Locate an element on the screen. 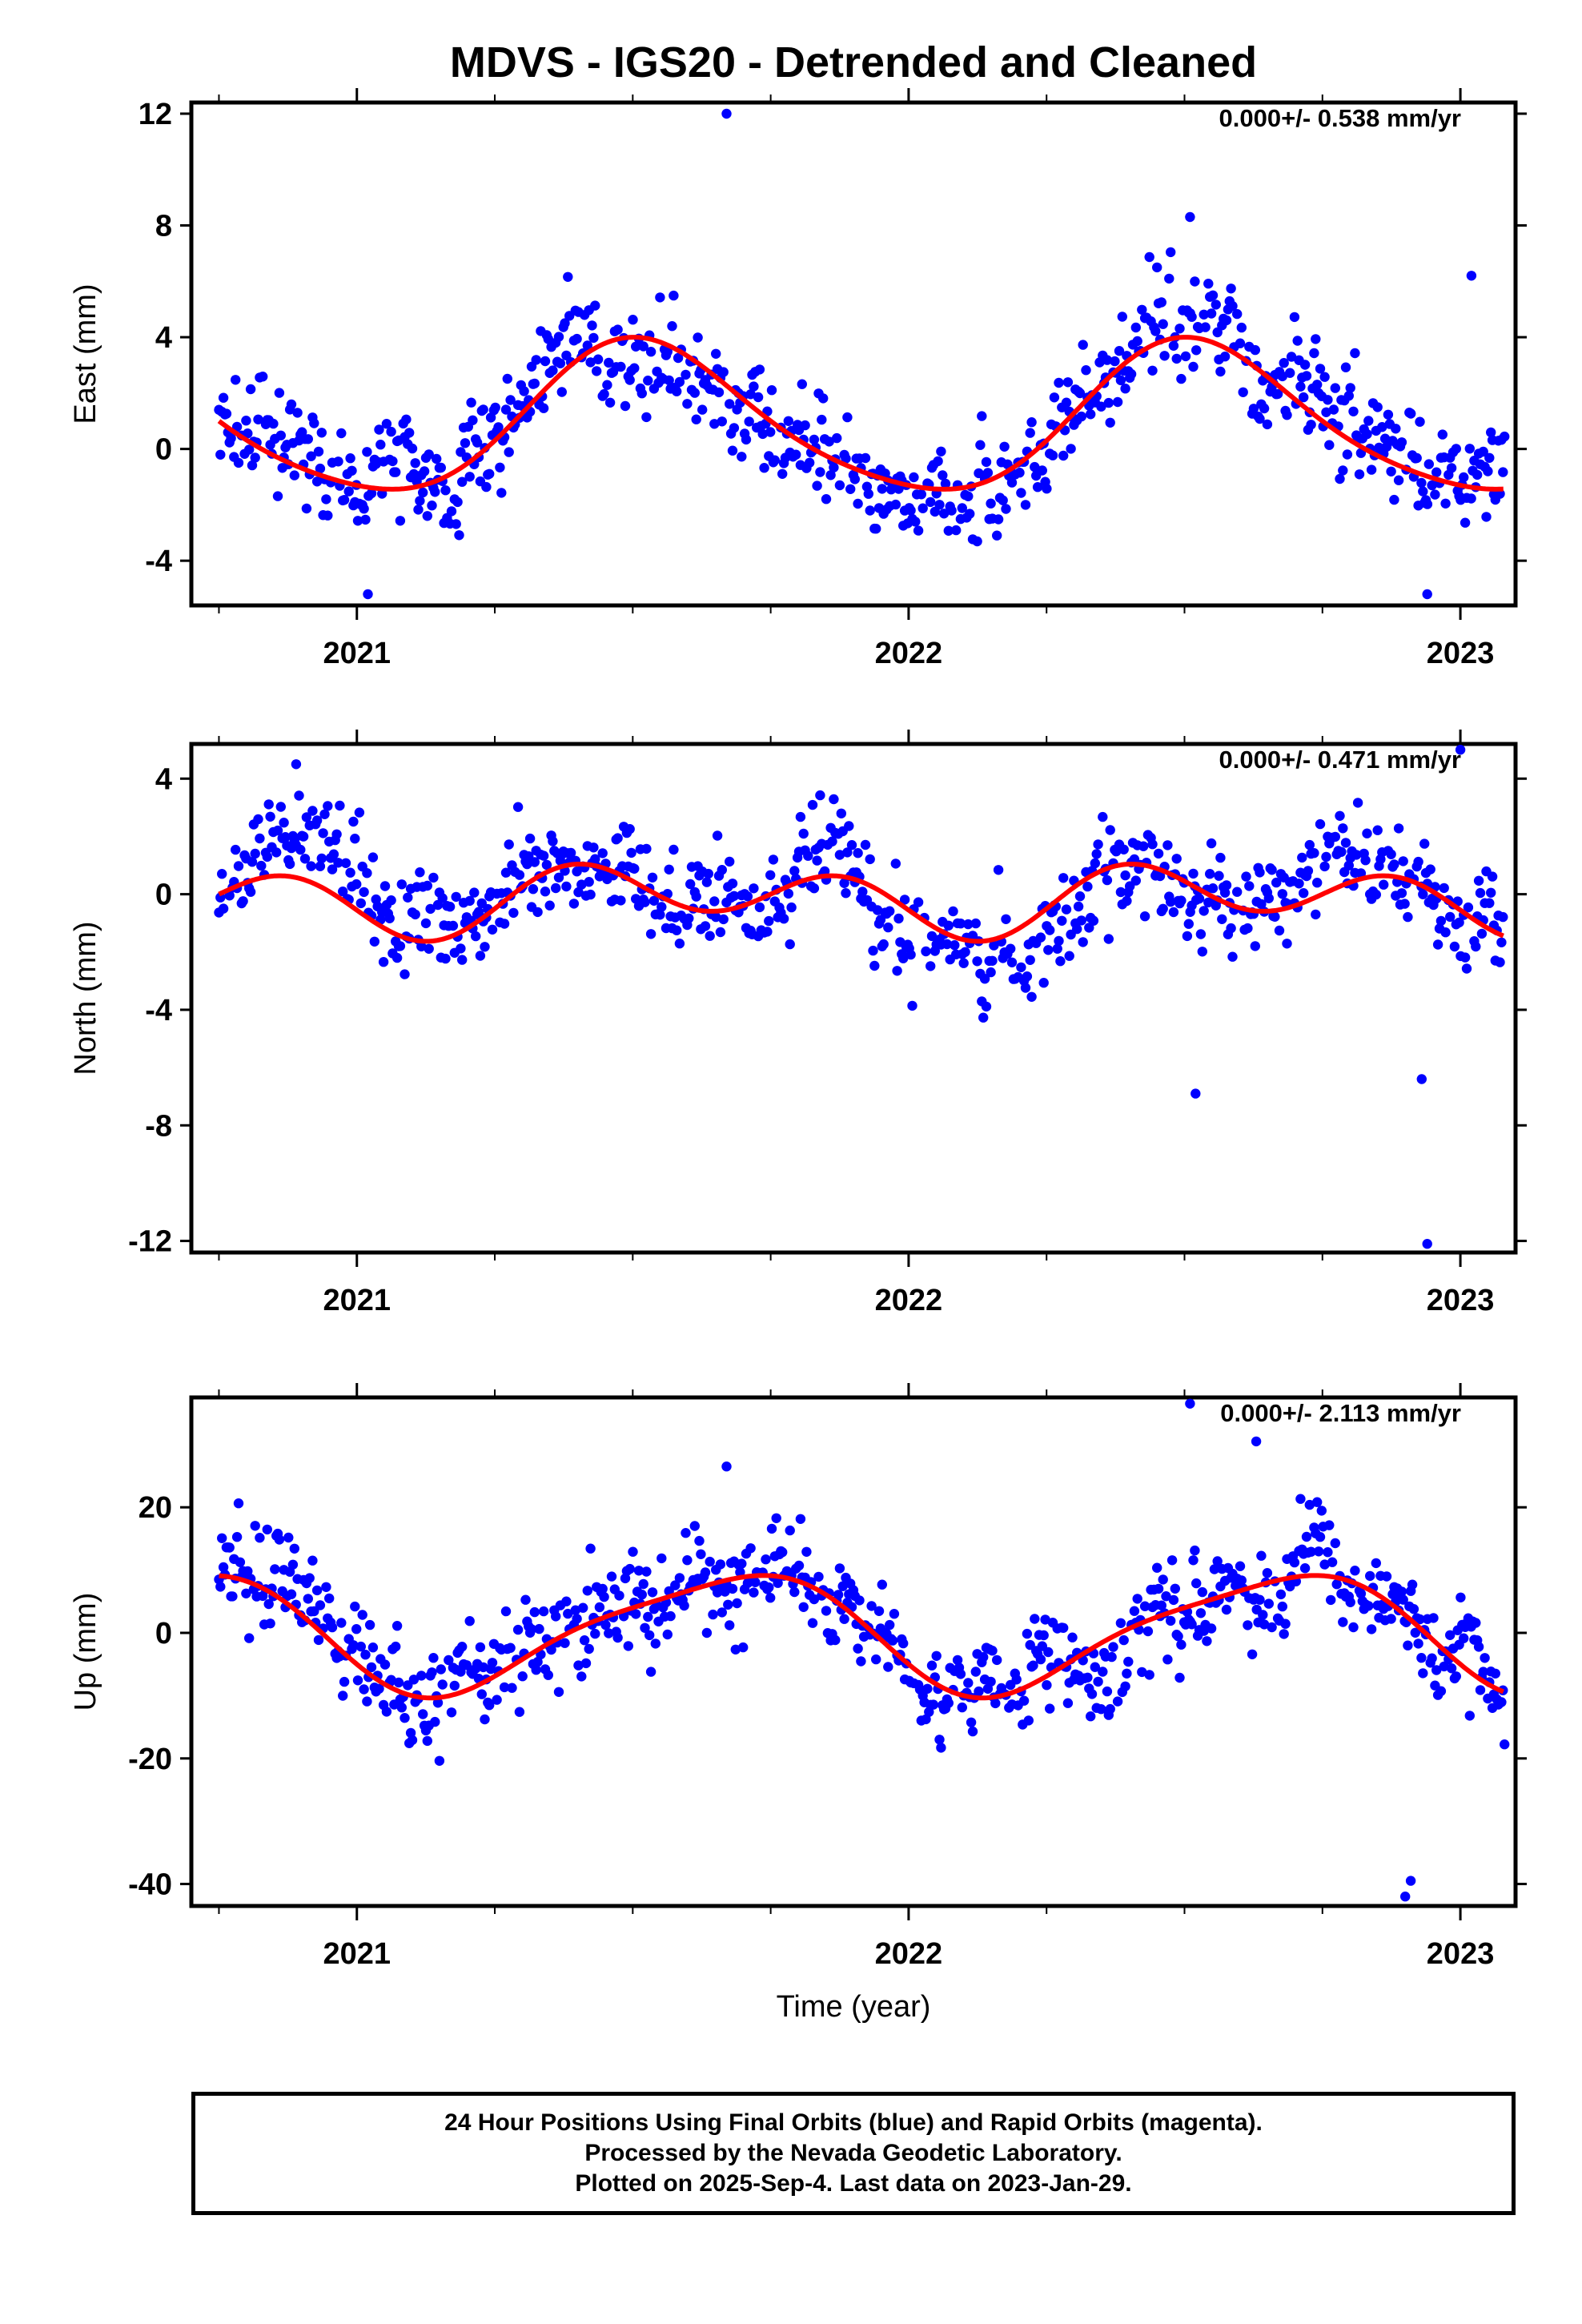  x-axis-label: Time (year) is located at coordinates (854, 2007).